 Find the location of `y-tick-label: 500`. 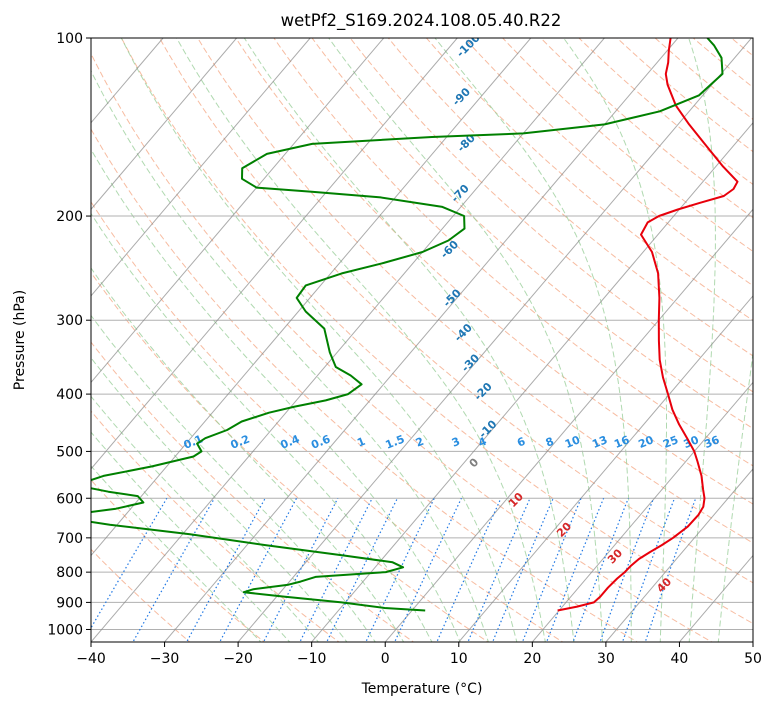

y-tick-label: 500 is located at coordinates (69, 452).